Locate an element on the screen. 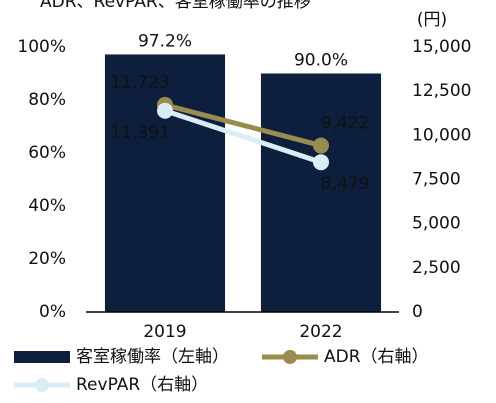 This screenshot has height=403, width=496. x-tick-label: 2022 is located at coordinates (320, 332).